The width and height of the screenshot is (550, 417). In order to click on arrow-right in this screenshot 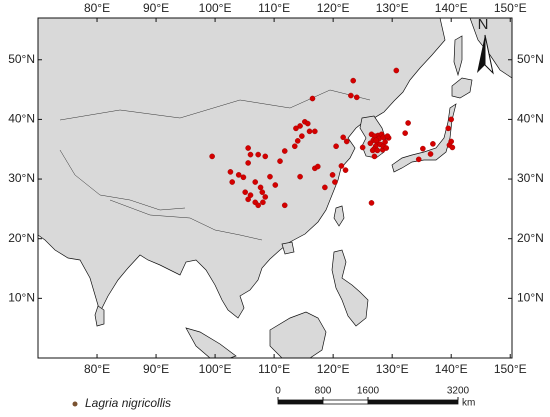, I will do `click(489, 54)`.